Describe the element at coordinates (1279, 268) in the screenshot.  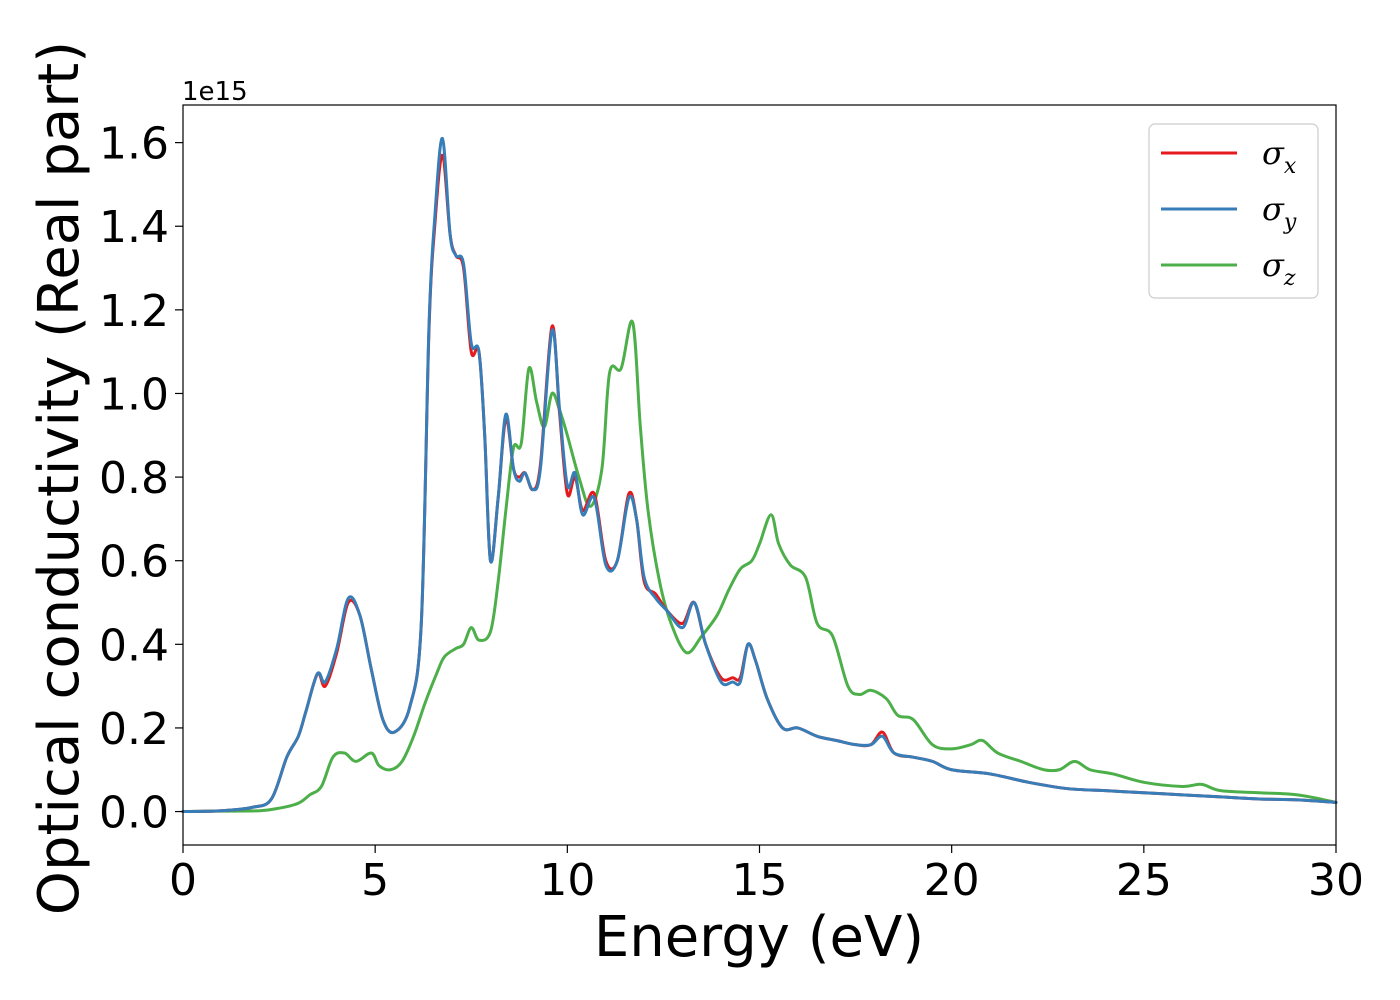
I see `legend-label-z: σz` at that location.